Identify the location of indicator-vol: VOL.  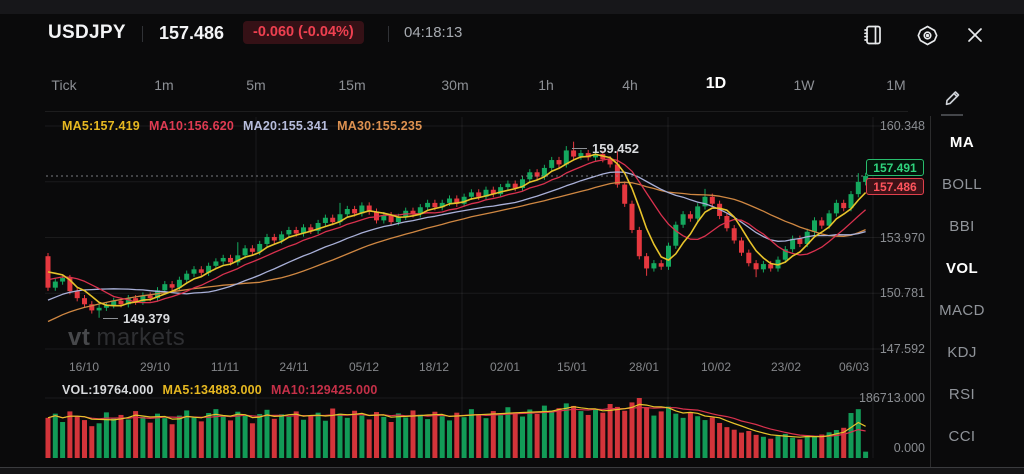
(962, 268).